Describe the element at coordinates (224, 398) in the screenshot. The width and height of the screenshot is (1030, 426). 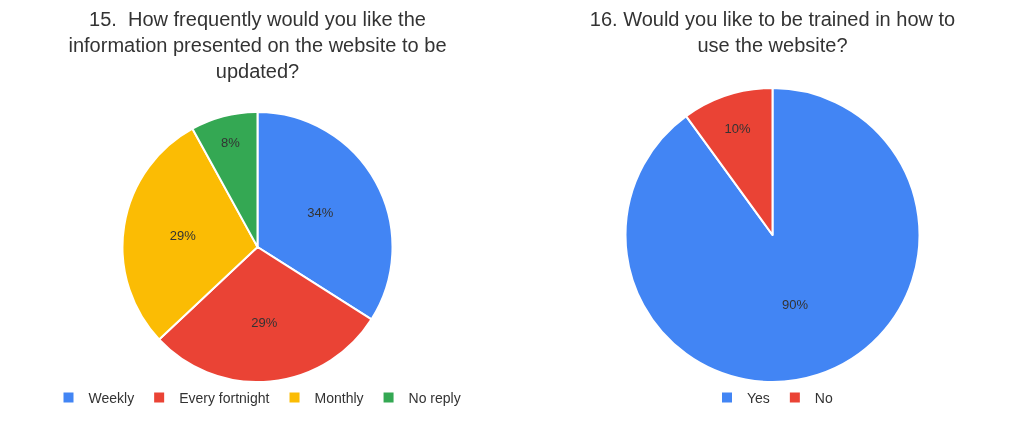
I see `legend-label: Every fortnight` at that location.